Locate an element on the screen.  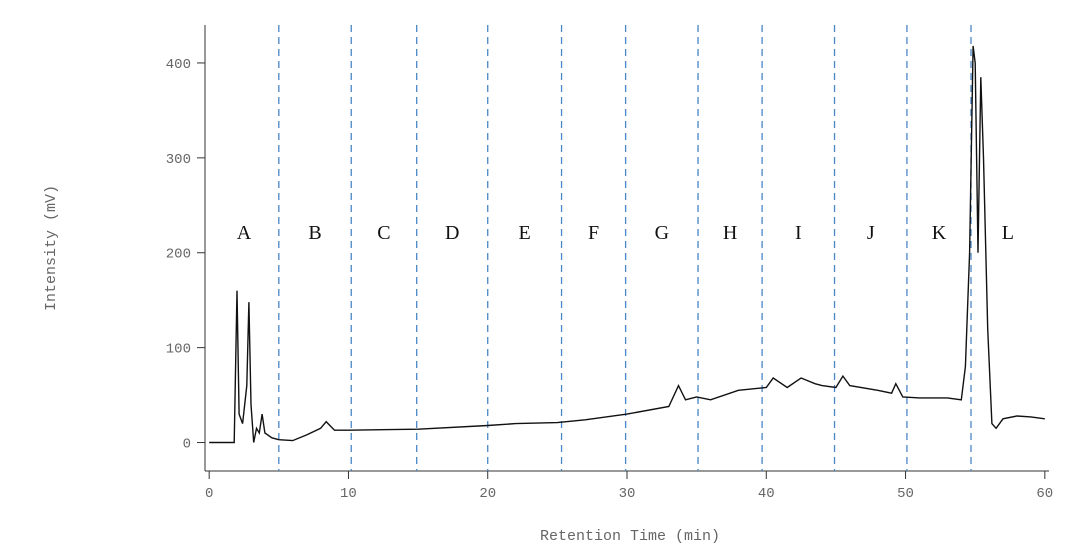
y-tick-label: 100 is located at coordinates (178, 350).